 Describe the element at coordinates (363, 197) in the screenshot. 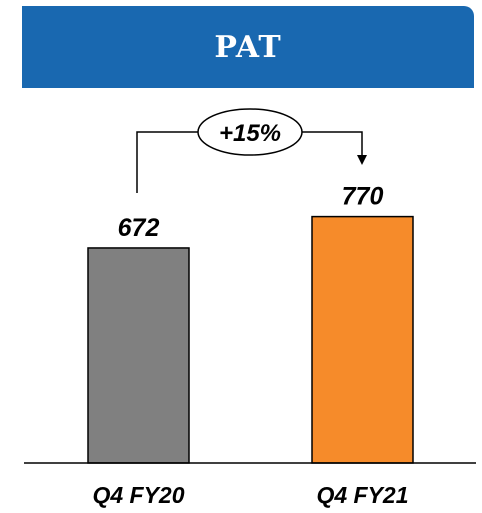

I see `data-label: 770` at that location.